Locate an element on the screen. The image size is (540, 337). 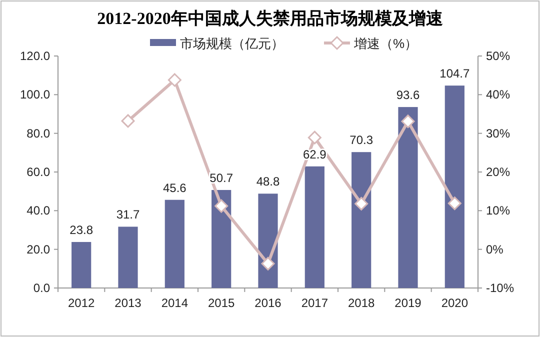
data-label: 104.7 is located at coordinates (455, 73).